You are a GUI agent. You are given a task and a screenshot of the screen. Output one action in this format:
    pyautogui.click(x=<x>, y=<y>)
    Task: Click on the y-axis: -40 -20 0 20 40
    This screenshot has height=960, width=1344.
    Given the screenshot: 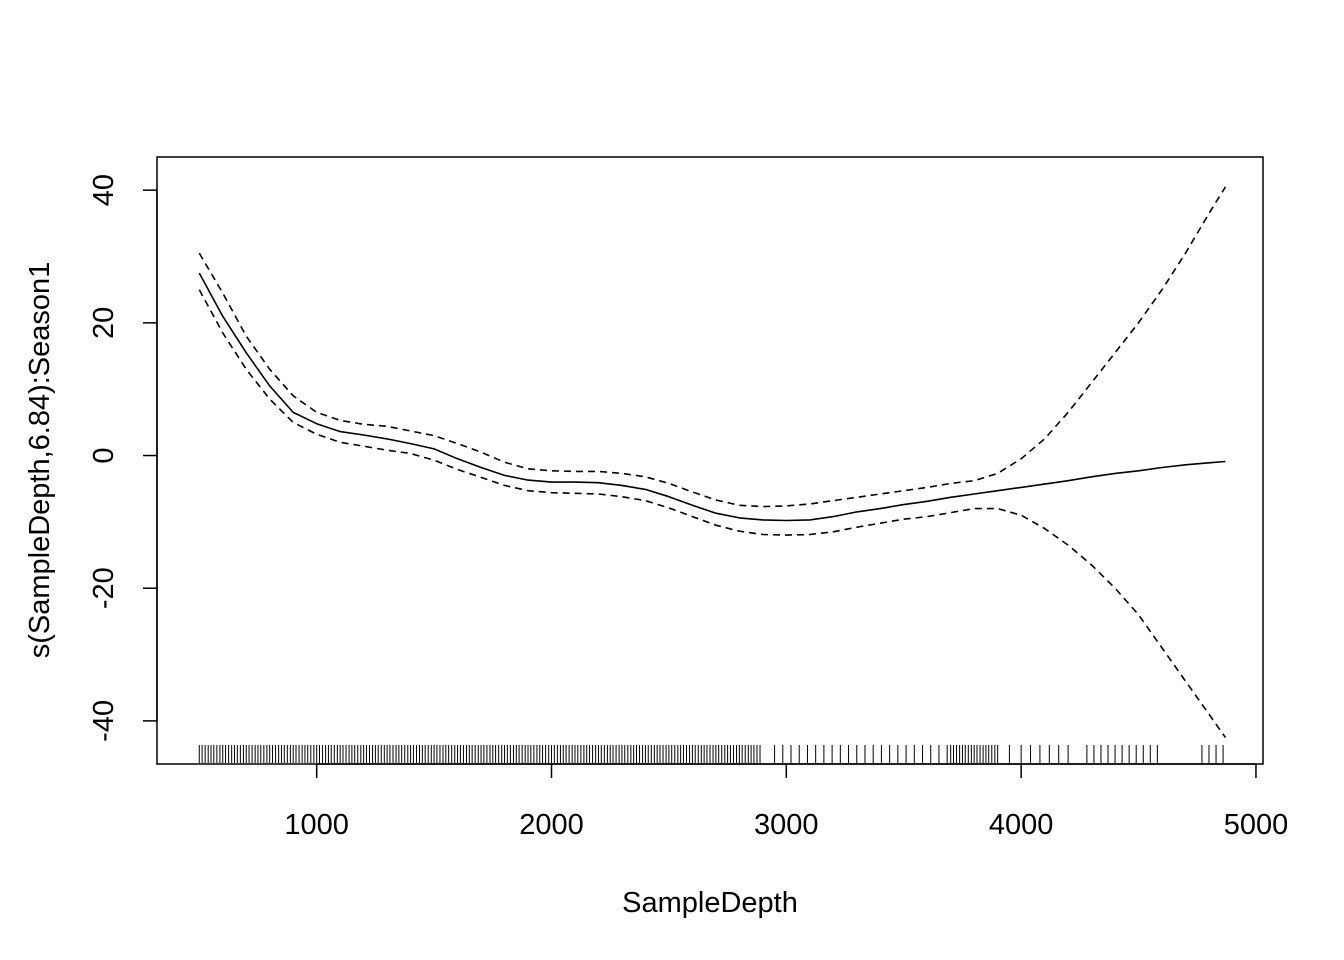 What is the action you would take?
    pyautogui.click(x=123, y=458)
    